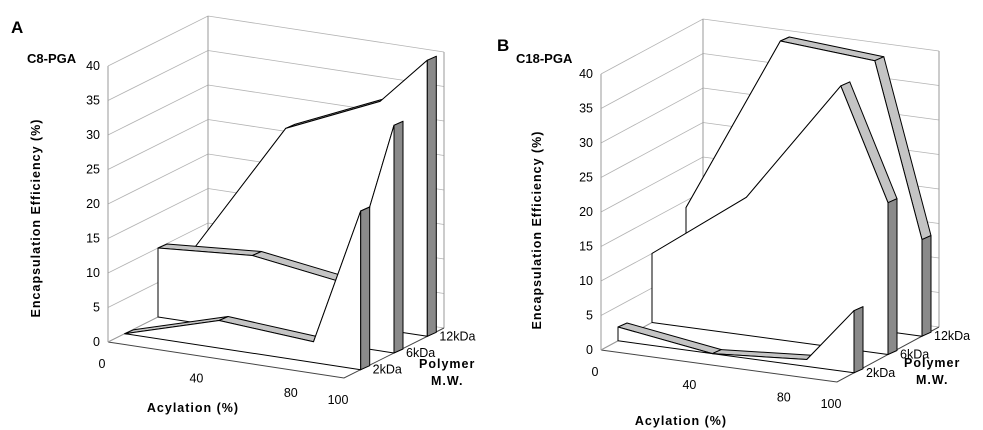 The image size is (983, 430). Describe the element at coordinates (17, 27) in the screenshot. I see `panel-letter: A` at that location.